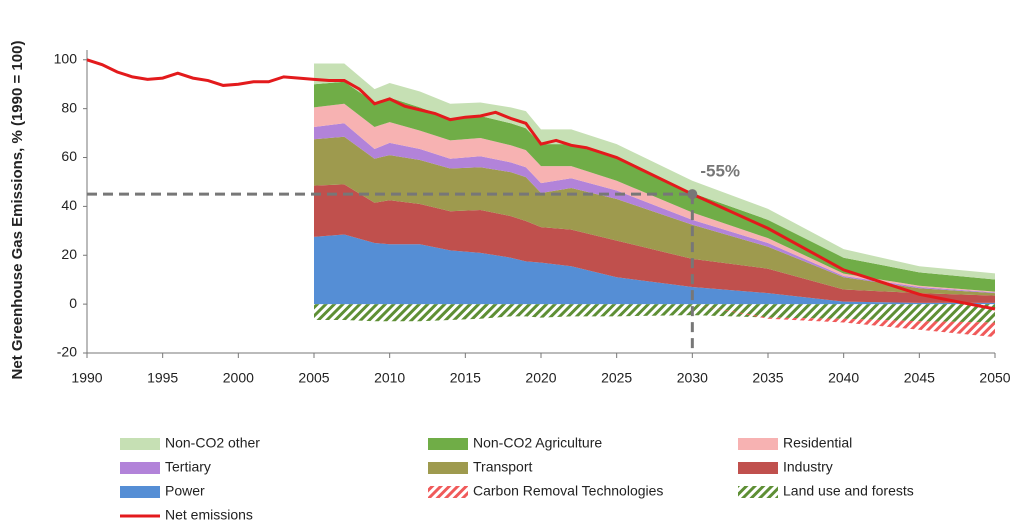  I want to click on y-tick-label: 100, so click(66, 58).